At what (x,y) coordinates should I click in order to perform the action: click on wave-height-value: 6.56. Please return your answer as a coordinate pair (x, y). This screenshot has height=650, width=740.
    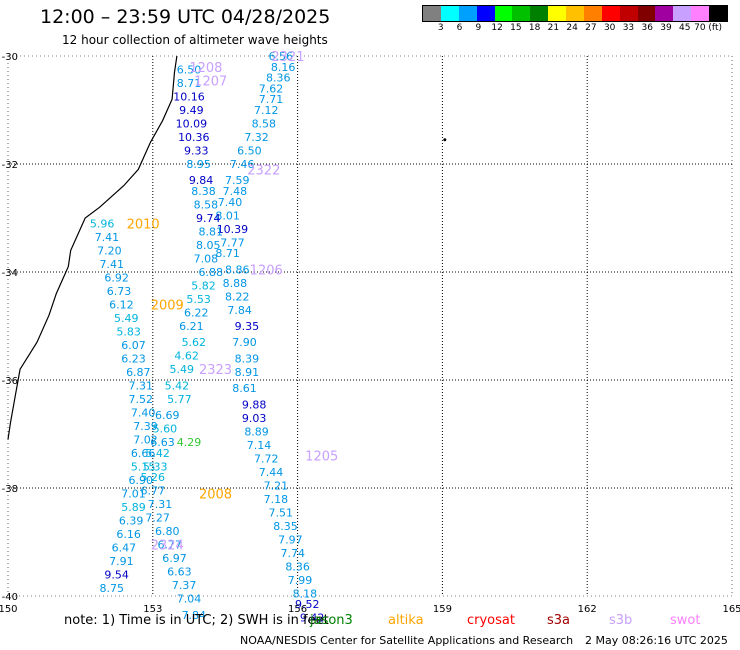
    Looking at the image, I should click on (280, 56).